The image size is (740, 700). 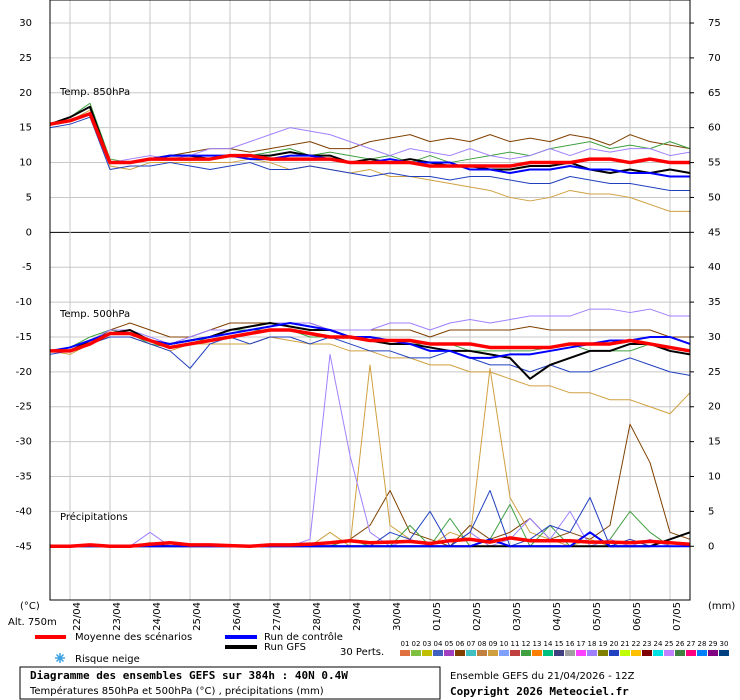 I want to click on y2-tick-label: 35, so click(x=714, y=302).